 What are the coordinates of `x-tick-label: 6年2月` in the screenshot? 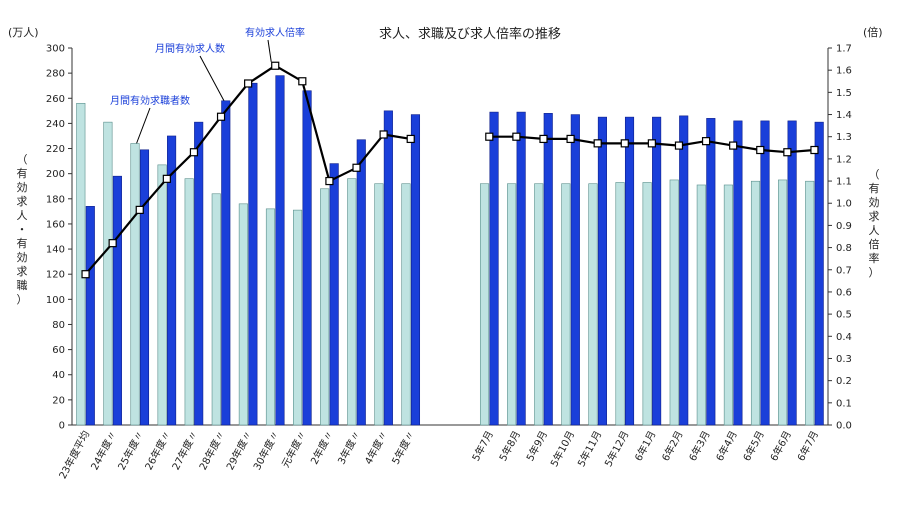 It's located at (672, 445).